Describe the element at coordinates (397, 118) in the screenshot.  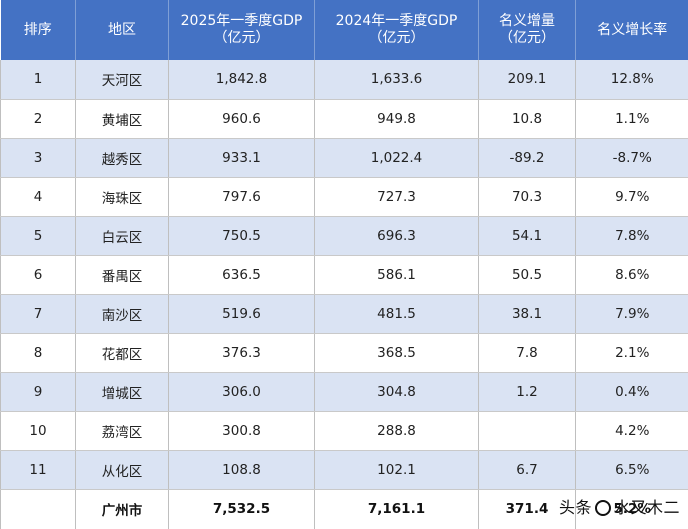
I see `cell-col-gdp-2024: 949.8` at that location.